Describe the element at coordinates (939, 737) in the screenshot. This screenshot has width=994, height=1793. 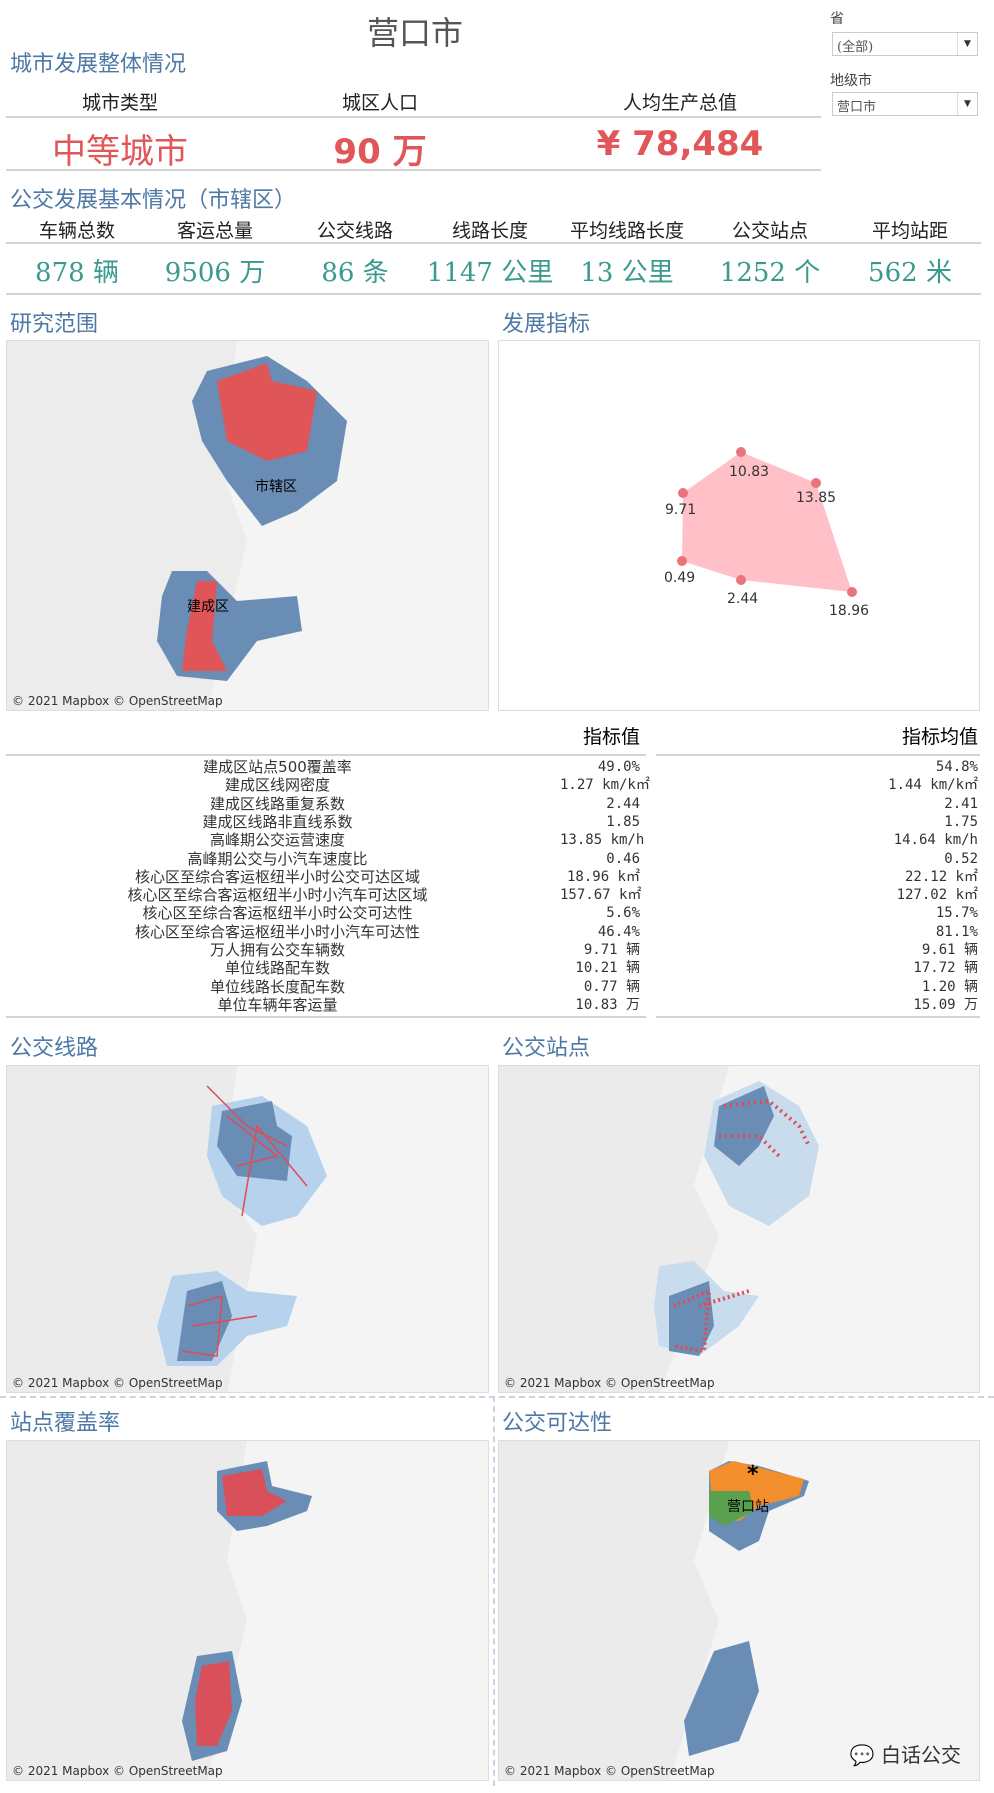
I see `col-header-avg: 指标均值` at that location.